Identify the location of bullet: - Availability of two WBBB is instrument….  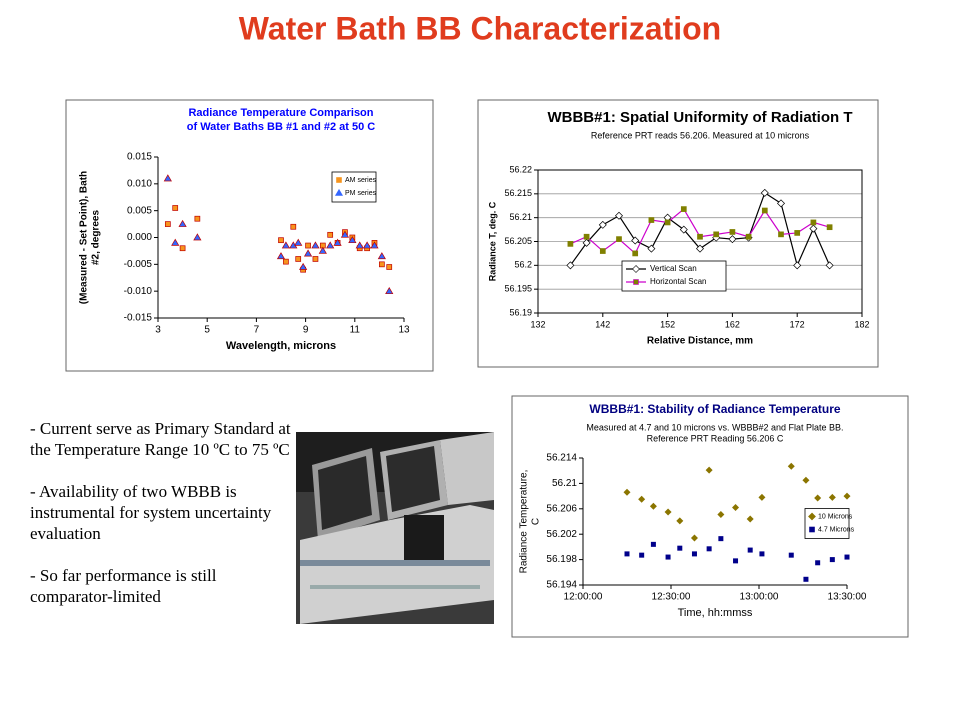
(151, 512).